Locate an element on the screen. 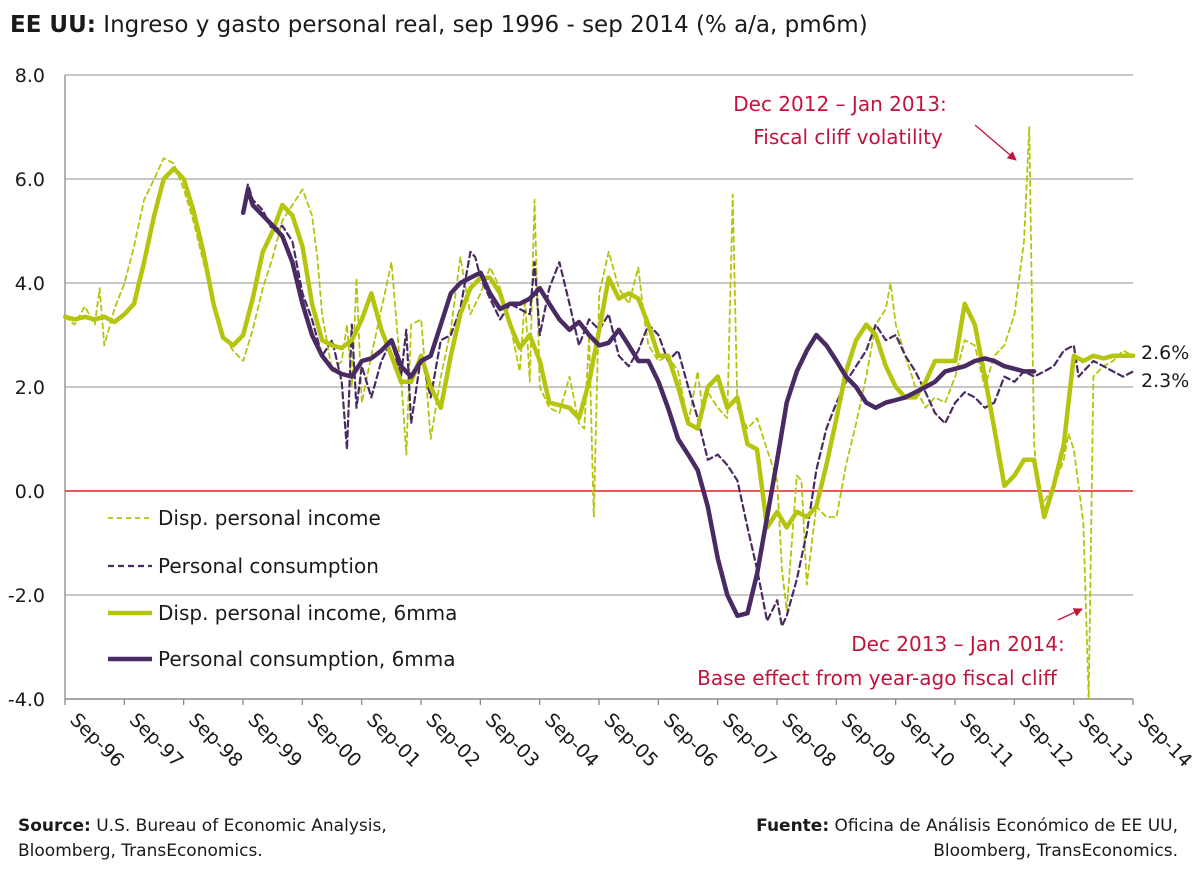 The image size is (1200, 872). legend-label-3: Disp. personal income, 6mma is located at coordinates (307, 613).